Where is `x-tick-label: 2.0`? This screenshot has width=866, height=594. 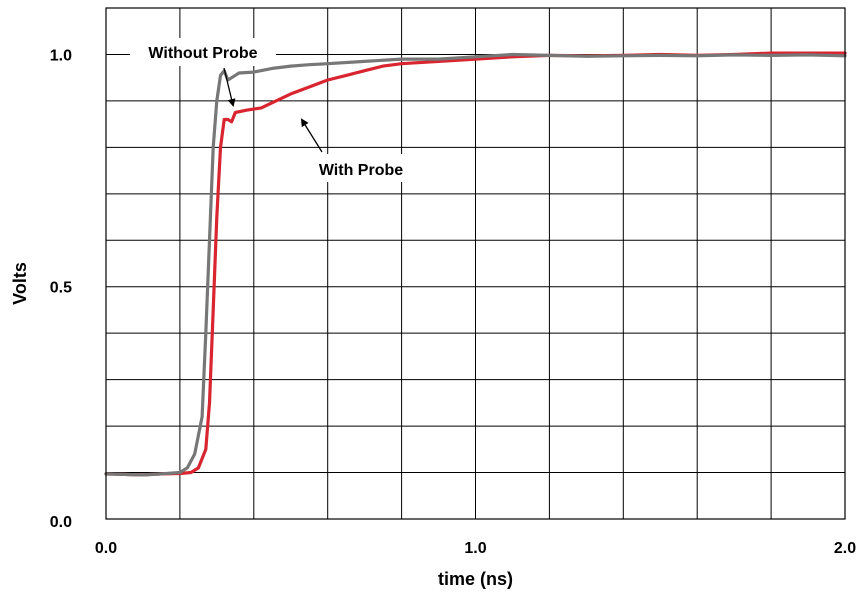 x-tick-label: 2.0 is located at coordinates (845, 548).